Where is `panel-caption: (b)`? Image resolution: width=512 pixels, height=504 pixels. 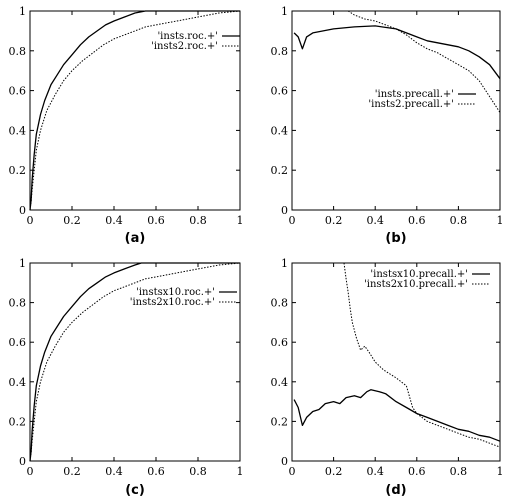 panel-caption: (b) is located at coordinates (395, 238).